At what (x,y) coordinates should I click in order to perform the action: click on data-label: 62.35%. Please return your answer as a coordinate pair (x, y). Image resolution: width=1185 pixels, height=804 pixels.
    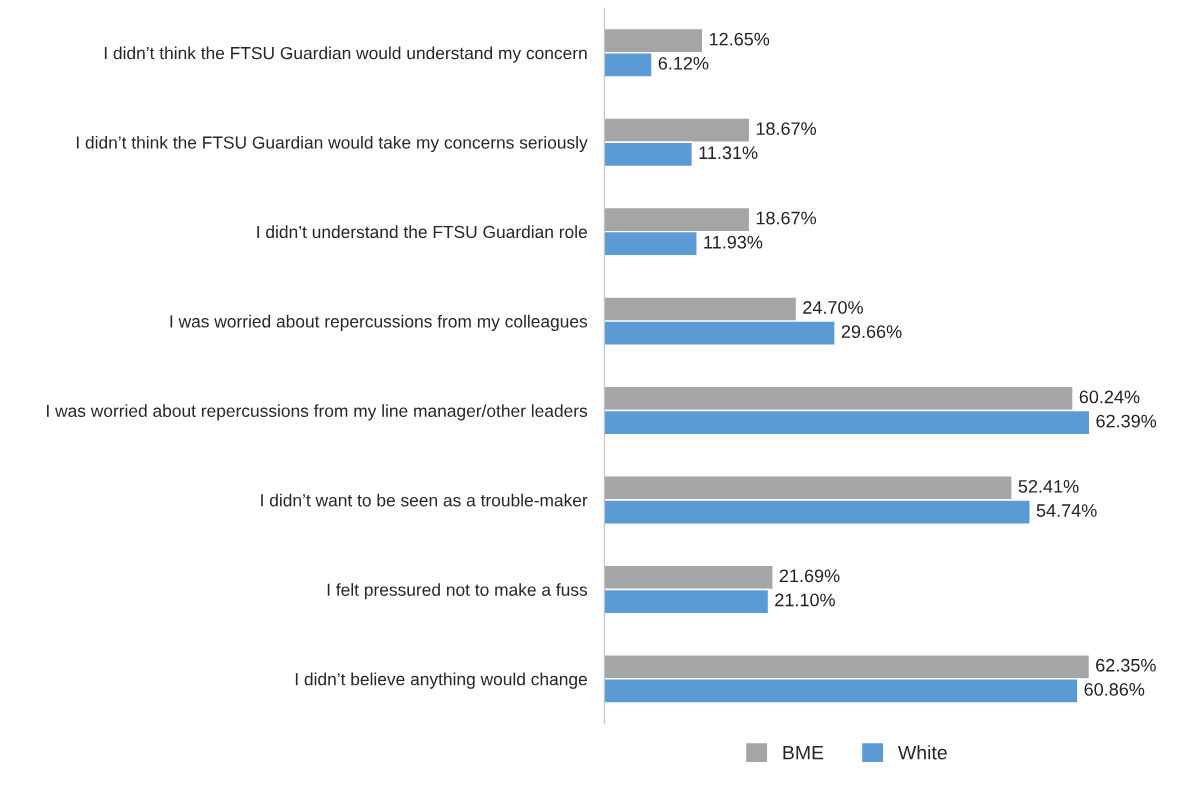
    Looking at the image, I should click on (1126, 665).